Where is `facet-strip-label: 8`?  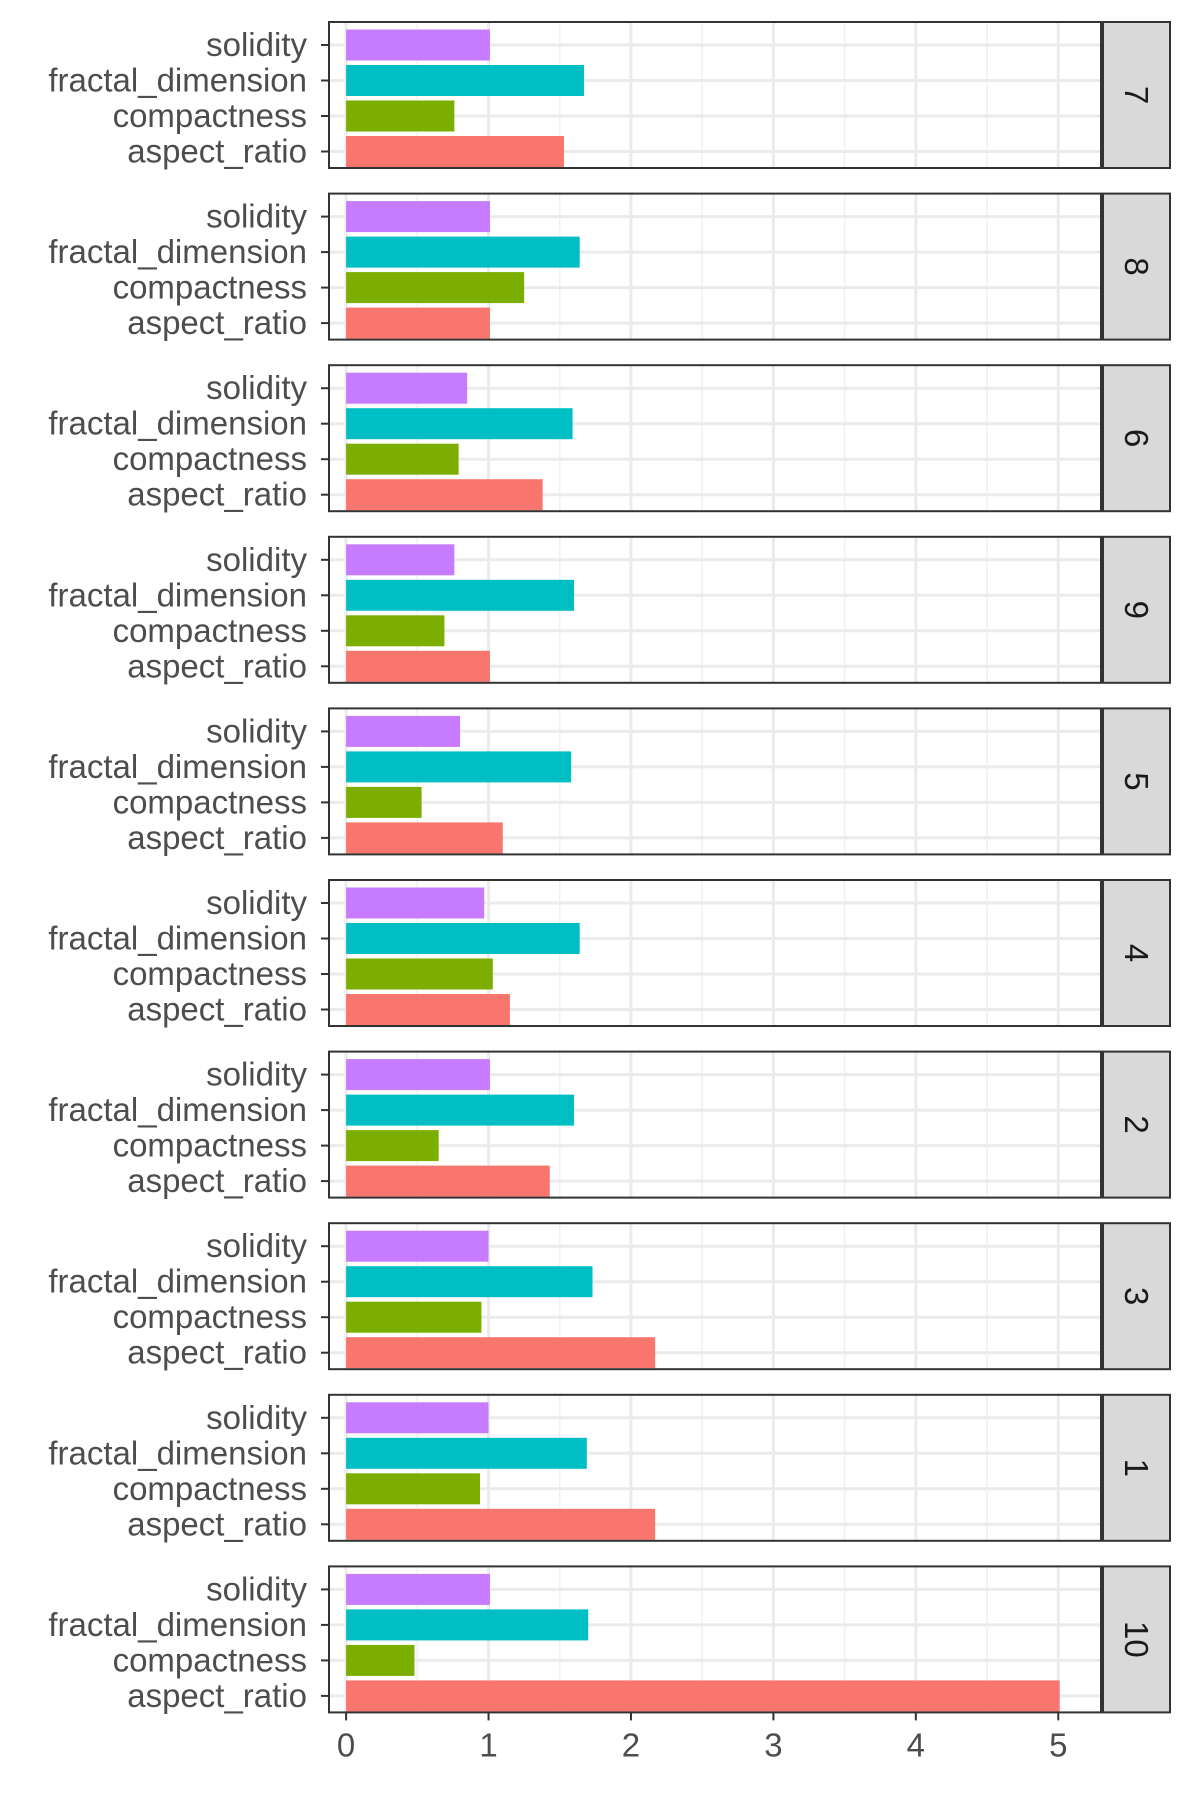 facet-strip-label: 8 is located at coordinates (1136, 266).